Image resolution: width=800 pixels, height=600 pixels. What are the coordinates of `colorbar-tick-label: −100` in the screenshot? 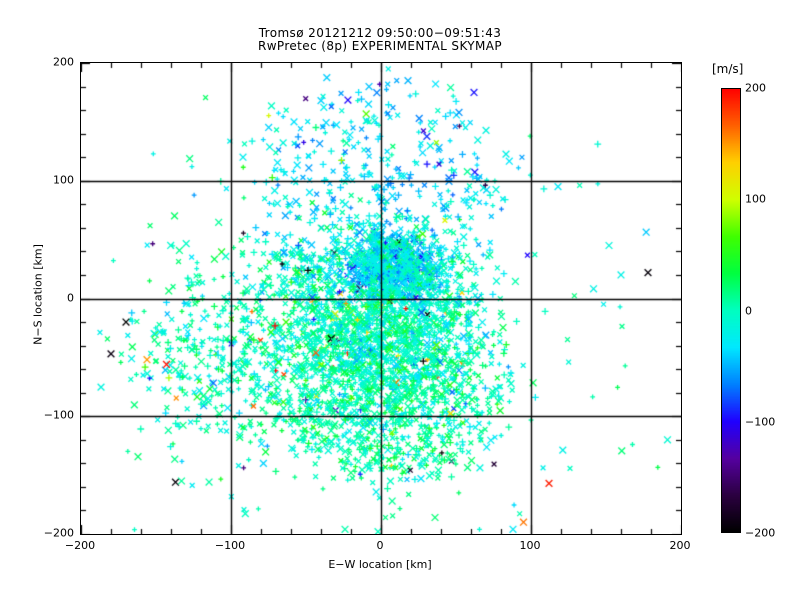 It's located at (760, 422).